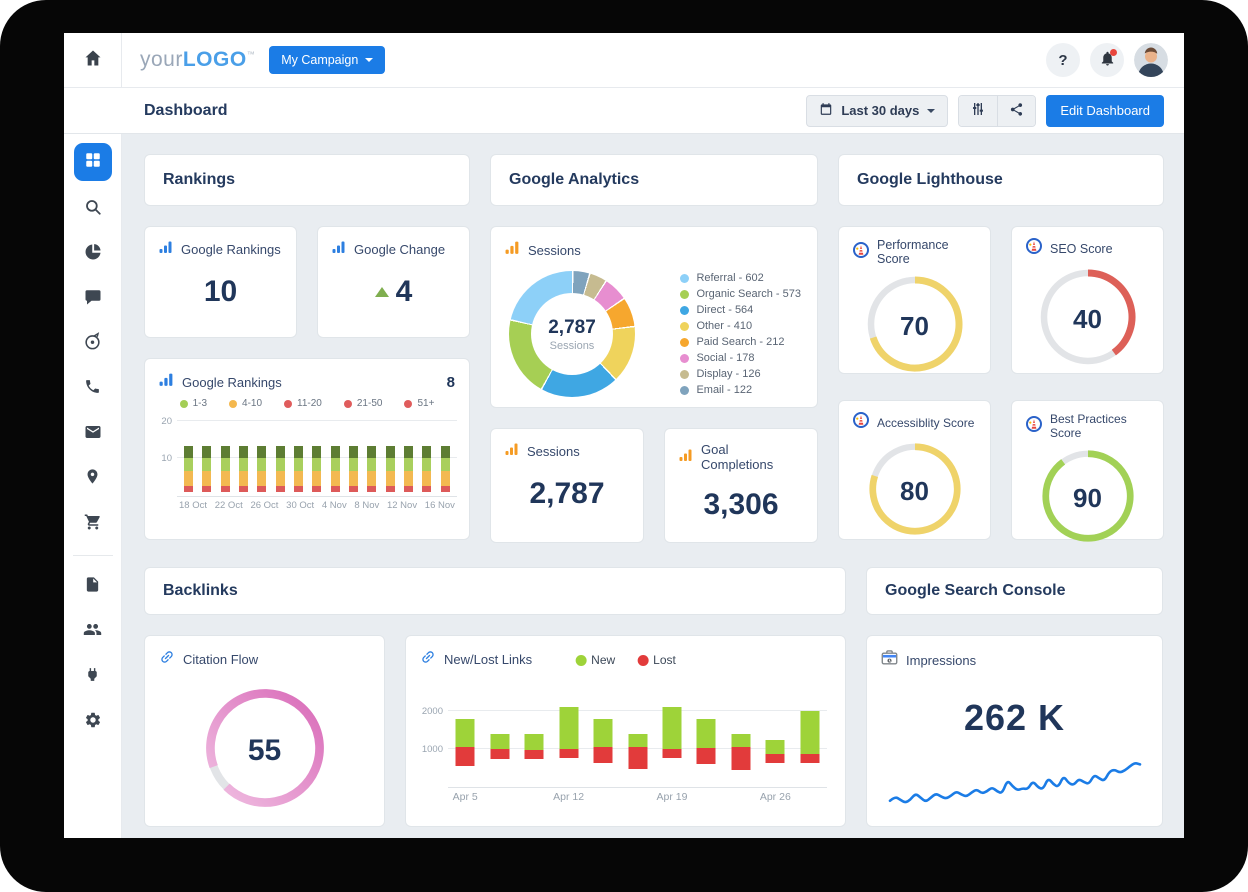 Image resolution: width=1248 pixels, height=892 pixels. I want to click on location-pin-icon, so click(92, 479).